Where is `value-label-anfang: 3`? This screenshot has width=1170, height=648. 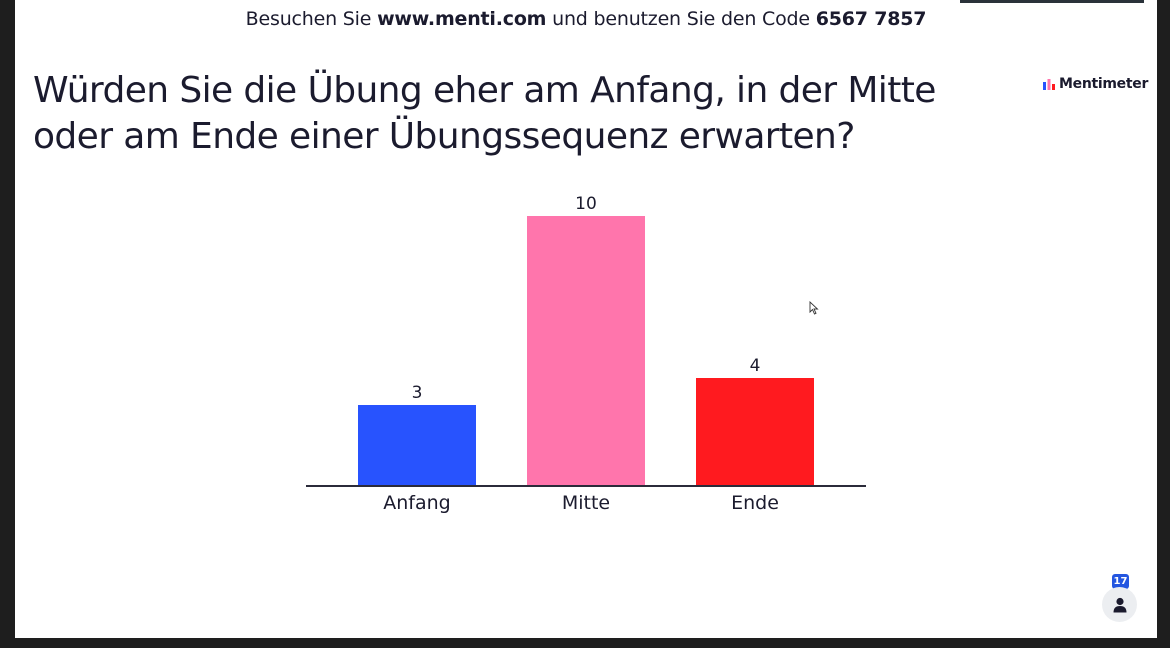 value-label-anfang: 3 is located at coordinates (417, 393).